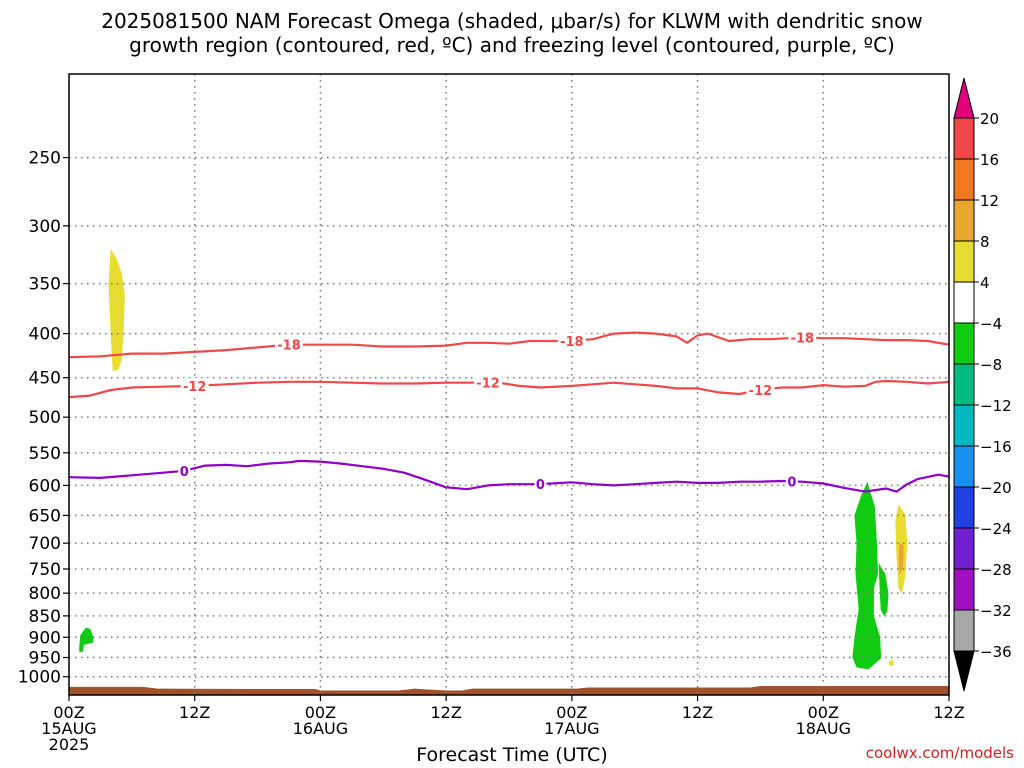 The image size is (1024, 768). I want to click on shaded-region-terrain, so click(509, 690).